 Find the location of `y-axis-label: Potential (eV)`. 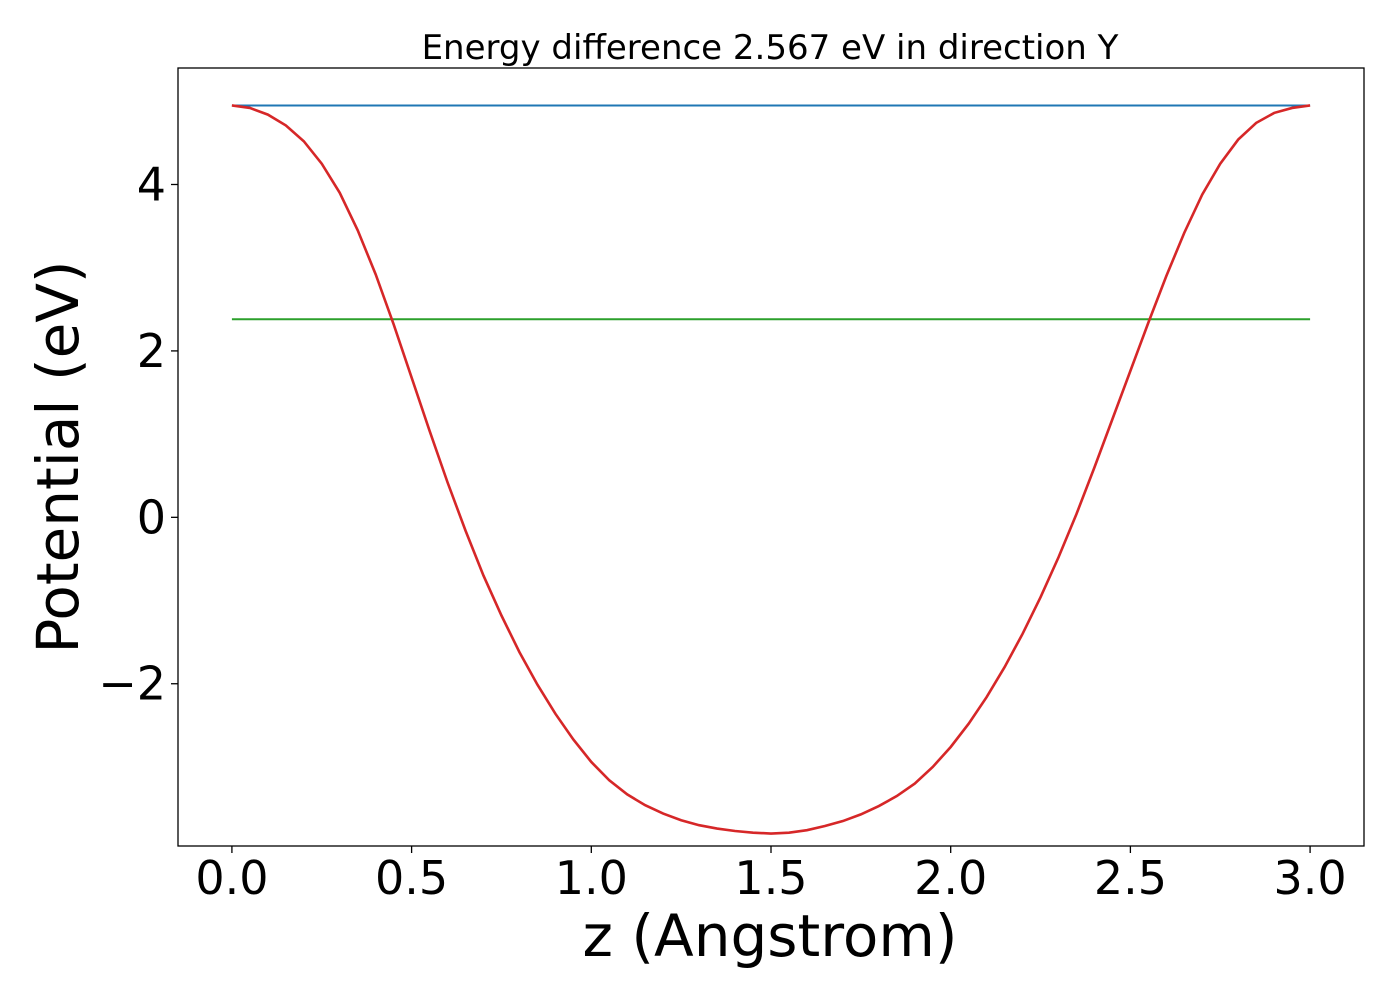

y-axis-label: Potential (eV) is located at coordinates (58, 456).